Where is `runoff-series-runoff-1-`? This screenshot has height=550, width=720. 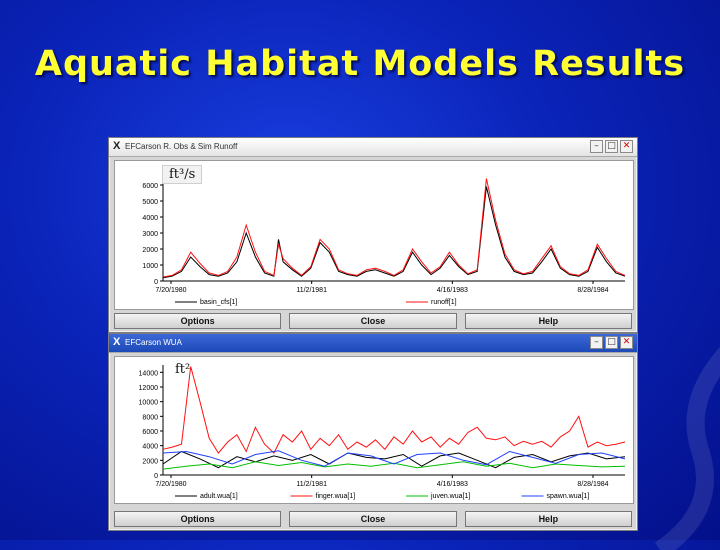 runoff-series-runoff-1- is located at coordinates (394, 228).